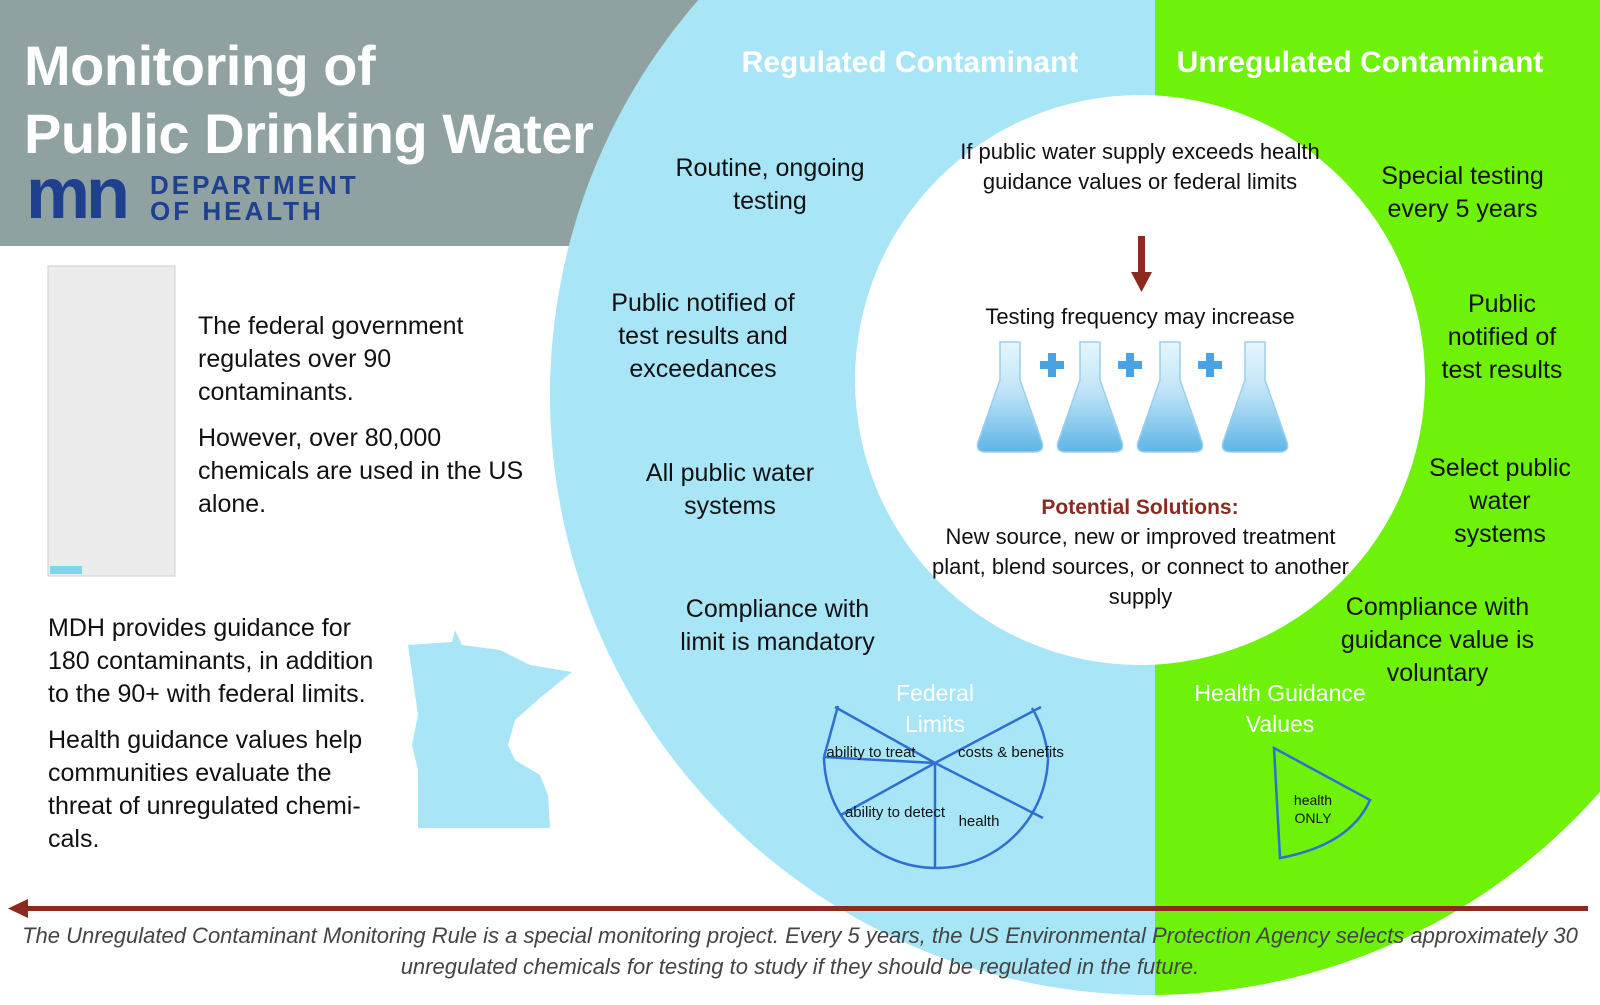 The height and width of the screenshot is (1005, 1600). What do you see at coordinates (936, 787) in the screenshot?
I see `federal-limits-pie` at bounding box center [936, 787].